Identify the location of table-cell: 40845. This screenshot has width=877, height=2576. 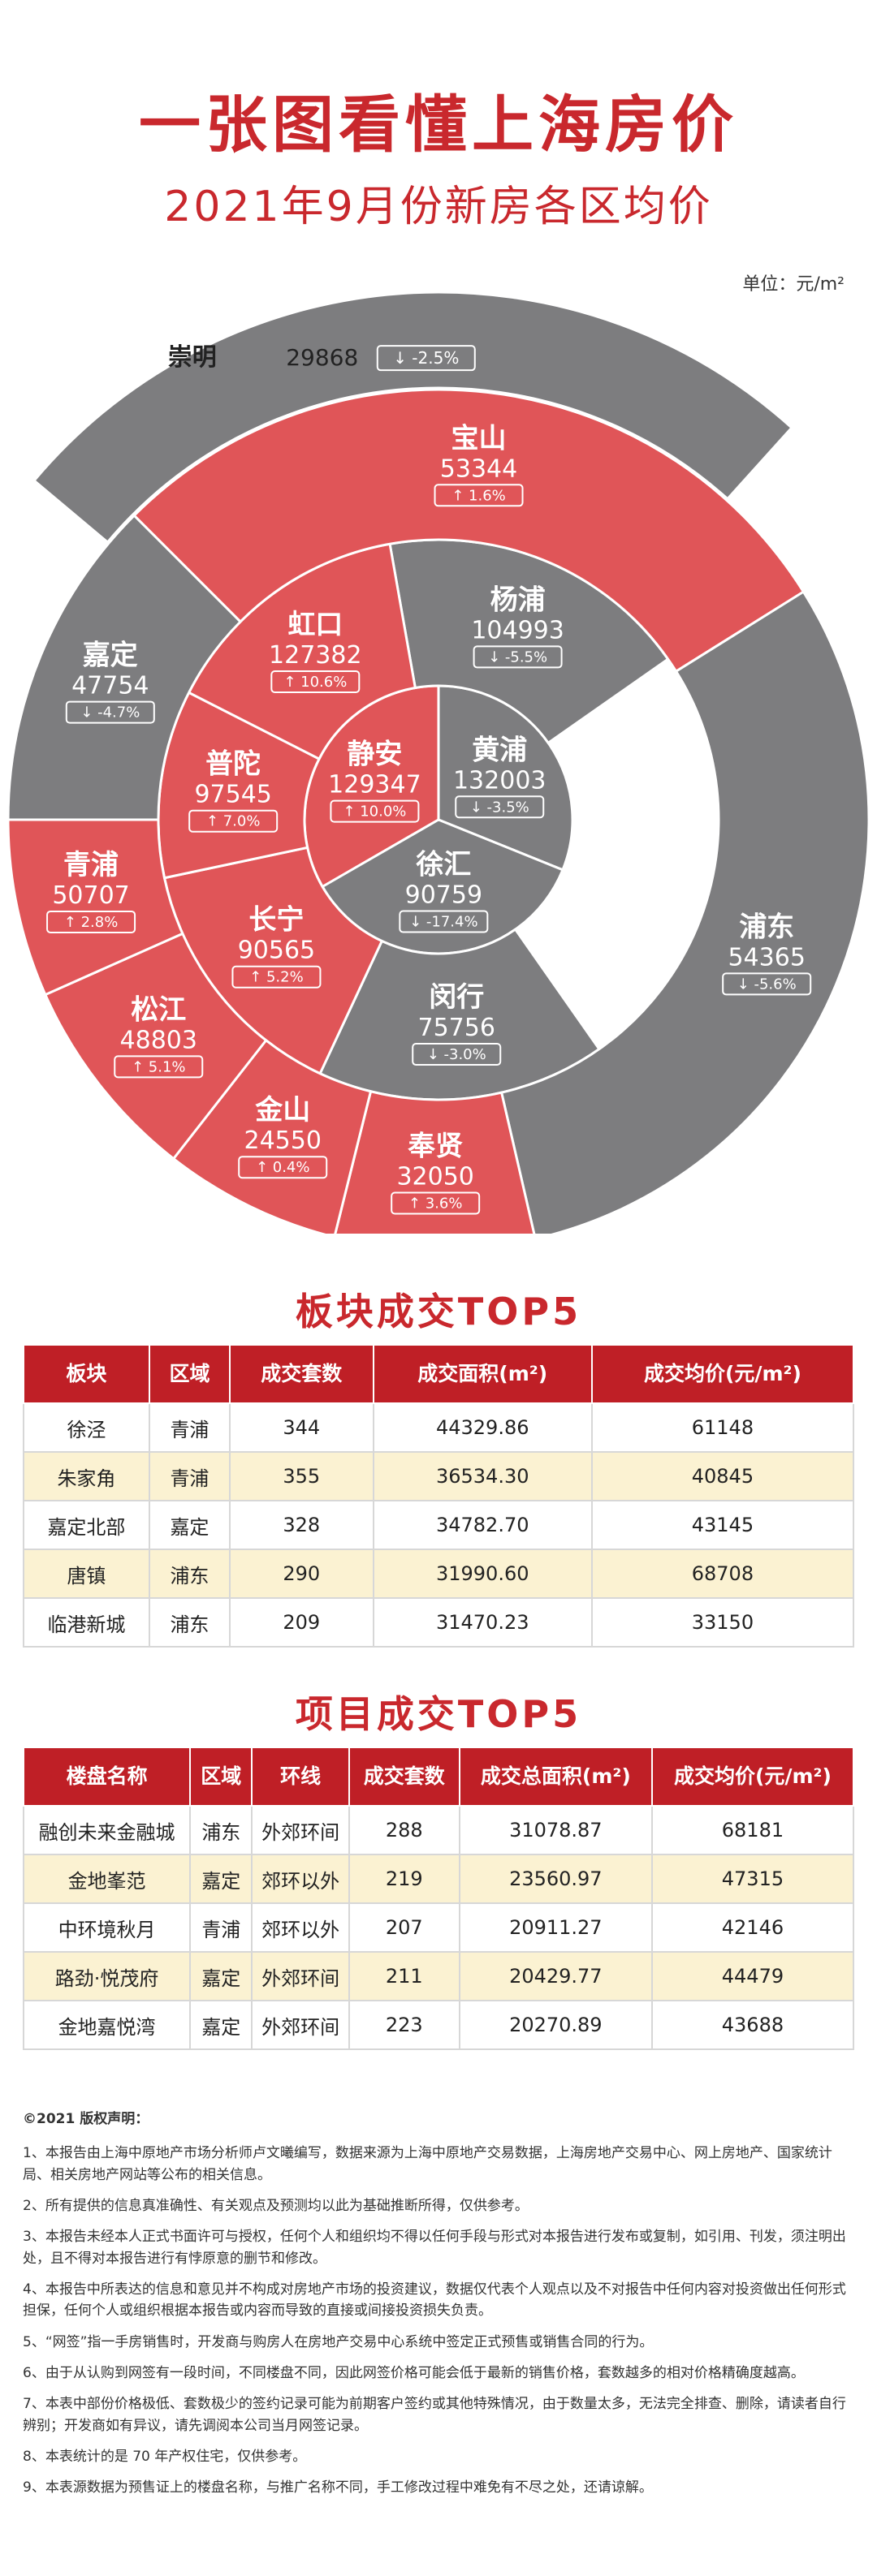
(722, 1476).